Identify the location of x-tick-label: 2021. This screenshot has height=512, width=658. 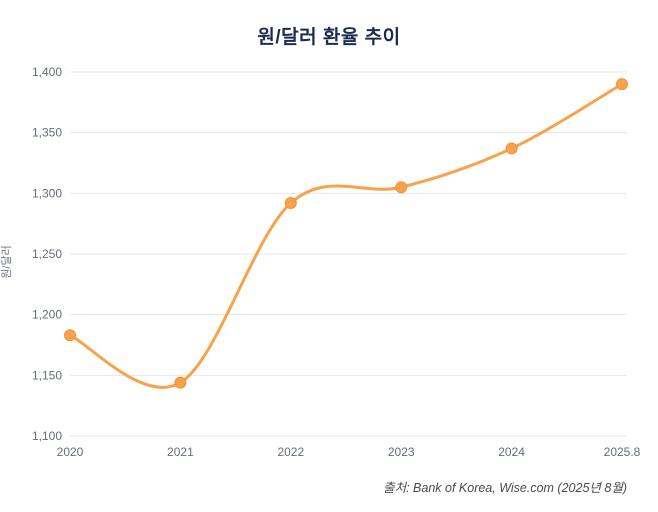
(180, 452).